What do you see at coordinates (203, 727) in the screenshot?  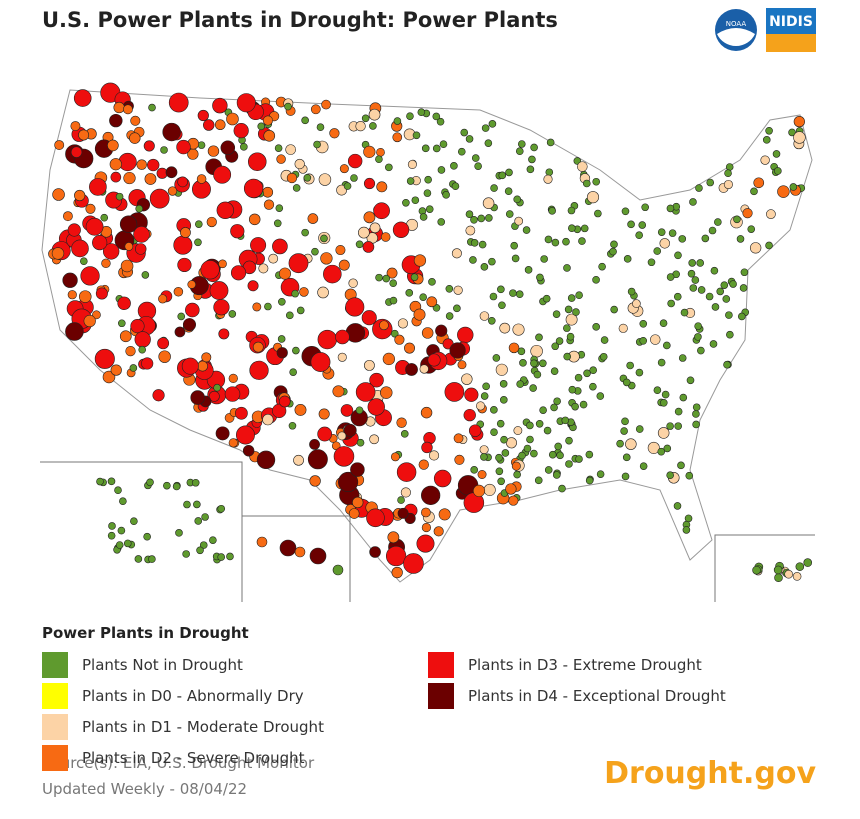 I see `legend-label: Plants in D1 - Moderate Drought` at bounding box center [203, 727].